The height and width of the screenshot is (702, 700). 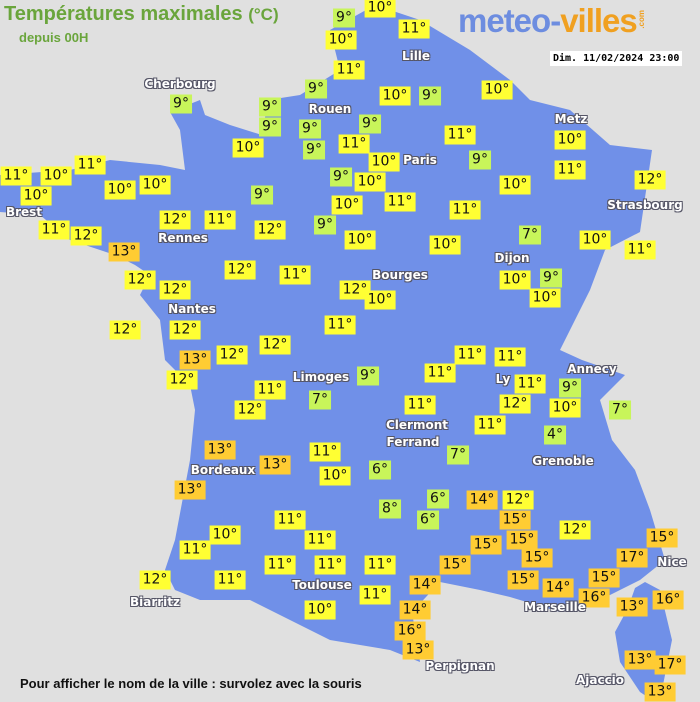 What do you see at coordinates (390, 509) in the screenshot?
I see `temperature-label: 8°` at bounding box center [390, 509].